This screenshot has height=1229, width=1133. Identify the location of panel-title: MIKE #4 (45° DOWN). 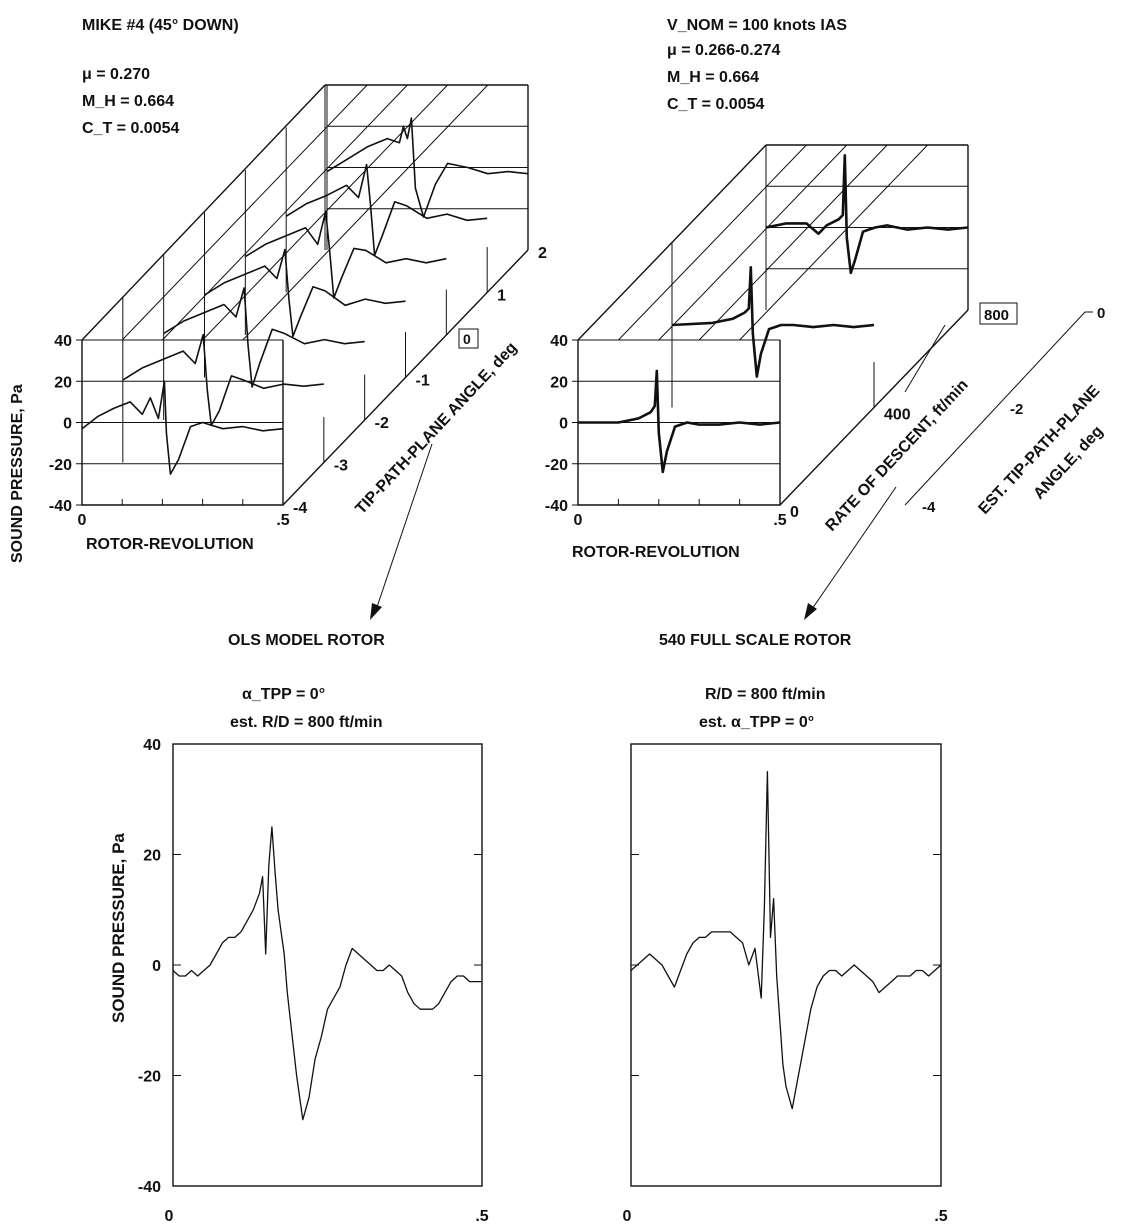
(160, 25).